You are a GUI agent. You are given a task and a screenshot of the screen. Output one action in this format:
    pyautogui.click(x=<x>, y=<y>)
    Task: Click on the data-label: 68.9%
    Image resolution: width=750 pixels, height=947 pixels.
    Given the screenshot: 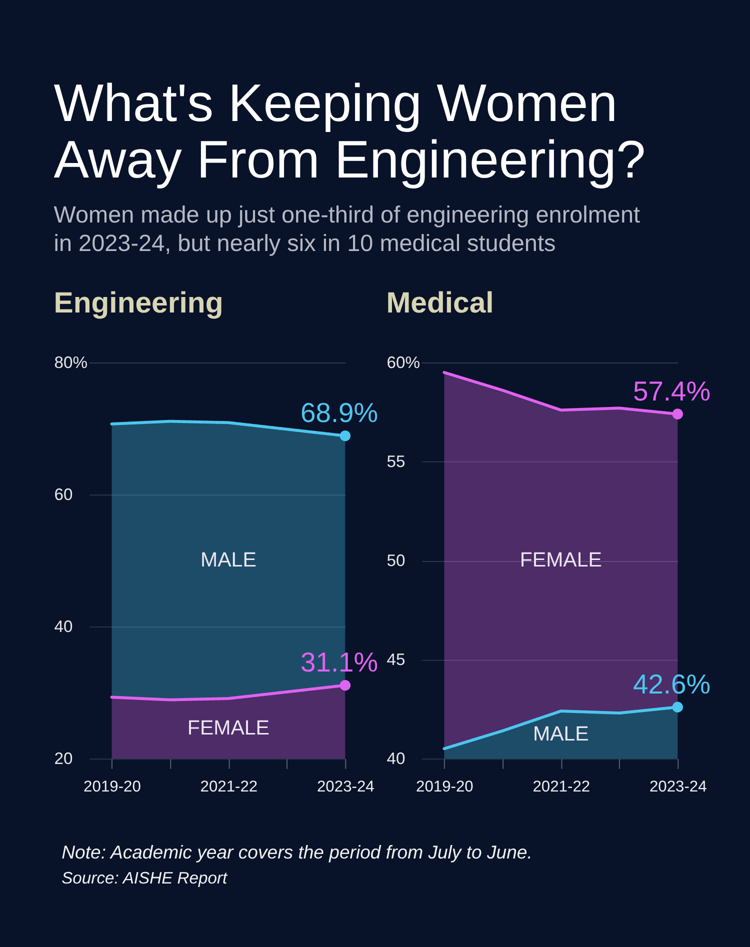 What is the action you would take?
    pyautogui.click(x=339, y=412)
    